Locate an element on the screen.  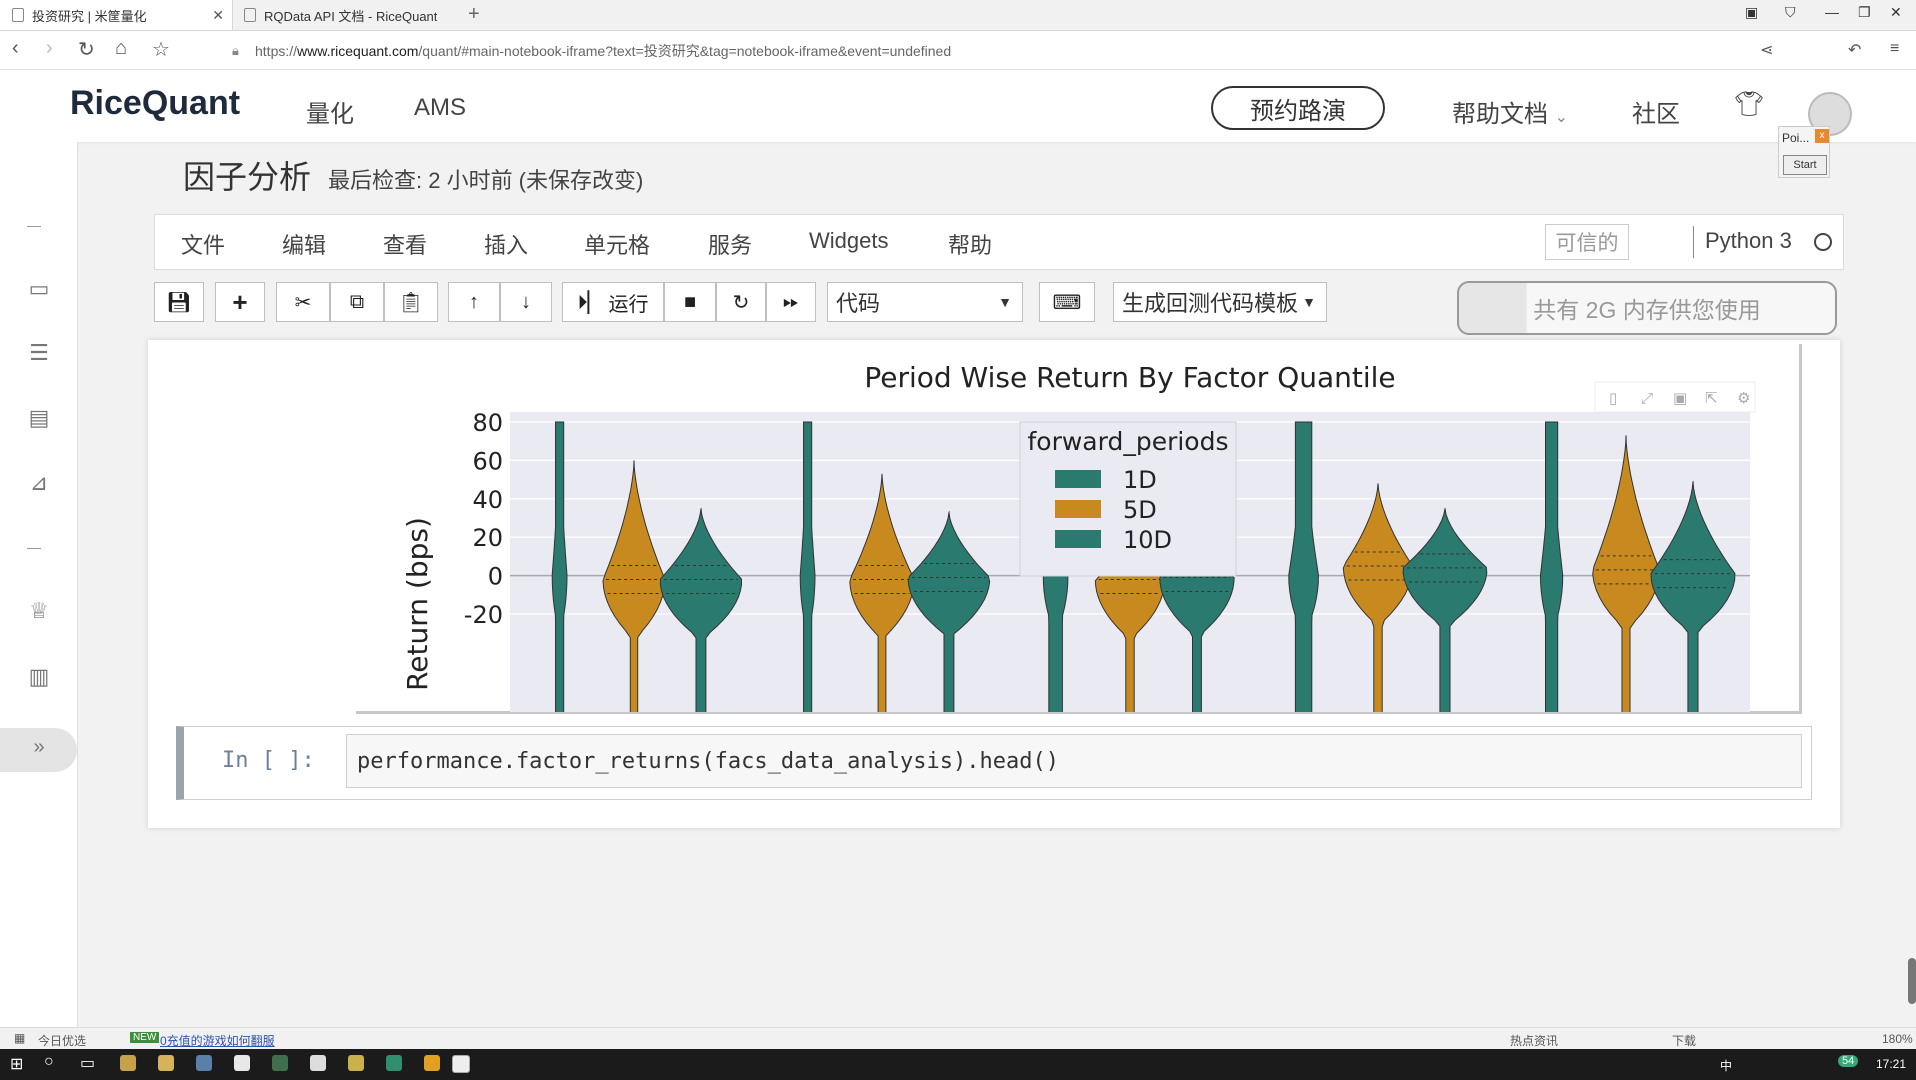
close-window-icon: ✕ is located at coordinates (1896, 12).